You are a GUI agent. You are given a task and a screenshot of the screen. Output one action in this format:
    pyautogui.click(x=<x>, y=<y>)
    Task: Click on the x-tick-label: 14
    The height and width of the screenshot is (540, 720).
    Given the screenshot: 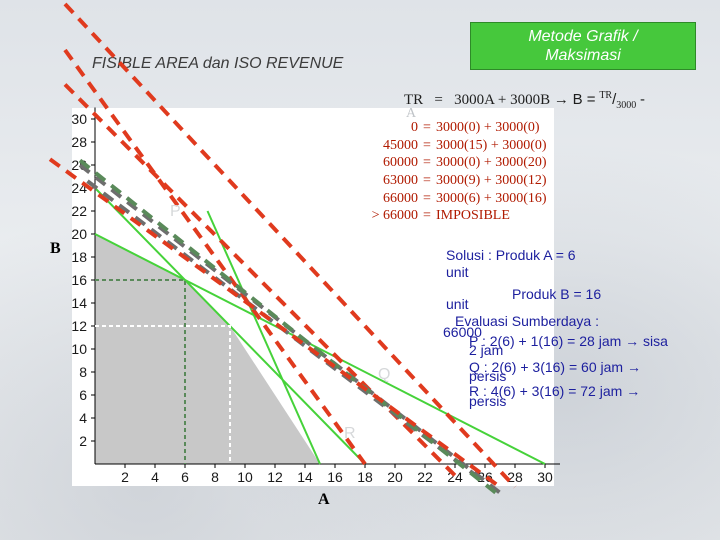 What is the action you would take?
    pyautogui.click(x=305, y=477)
    